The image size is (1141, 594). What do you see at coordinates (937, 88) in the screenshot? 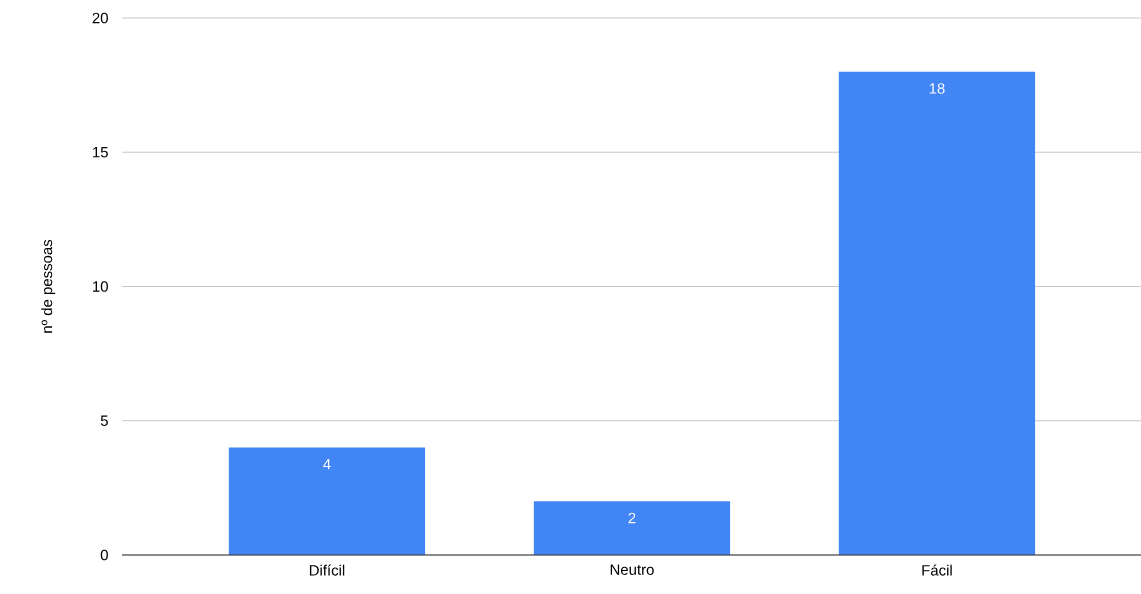
I see `data-label: 18` at bounding box center [937, 88].